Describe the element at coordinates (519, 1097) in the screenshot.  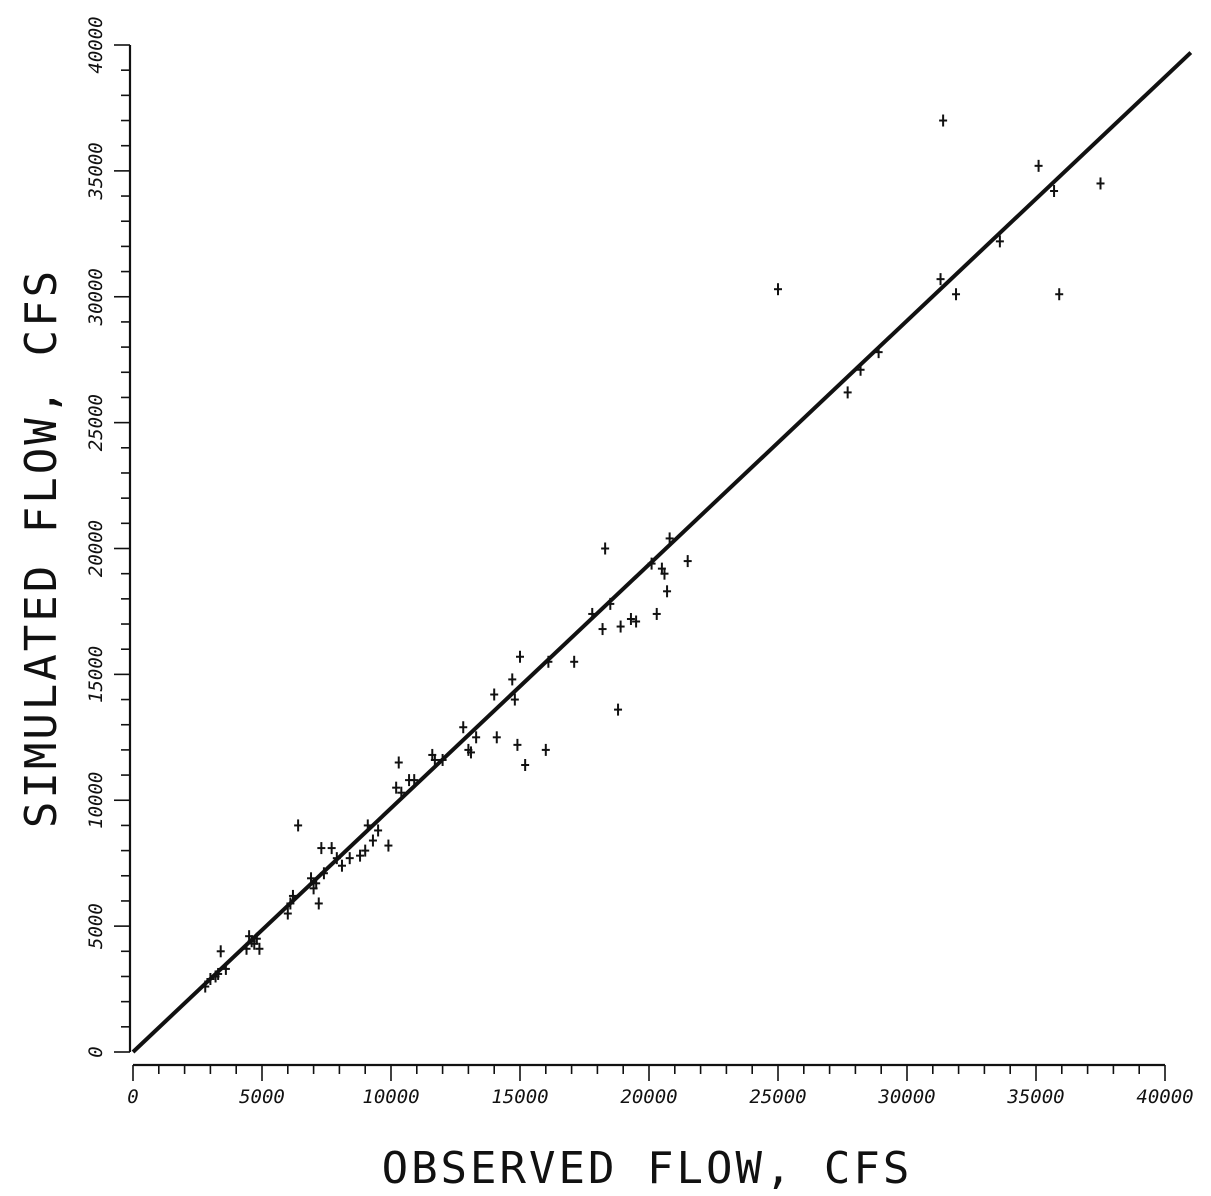
I see `x-tick-label: 15000` at that location.